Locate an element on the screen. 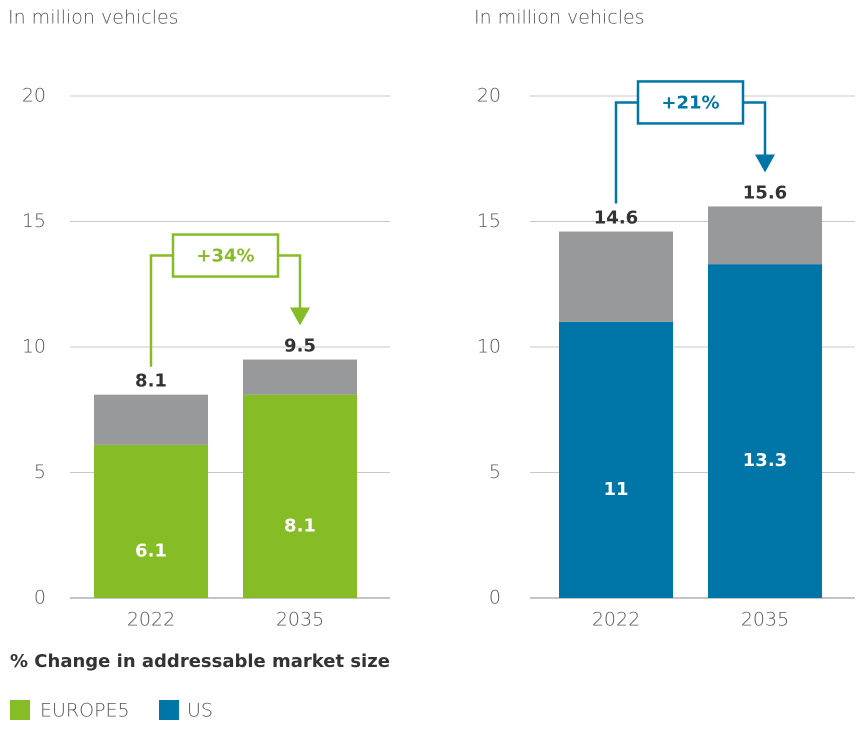 The image size is (860, 729). bar-value-label: 11 is located at coordinates (615, 489).